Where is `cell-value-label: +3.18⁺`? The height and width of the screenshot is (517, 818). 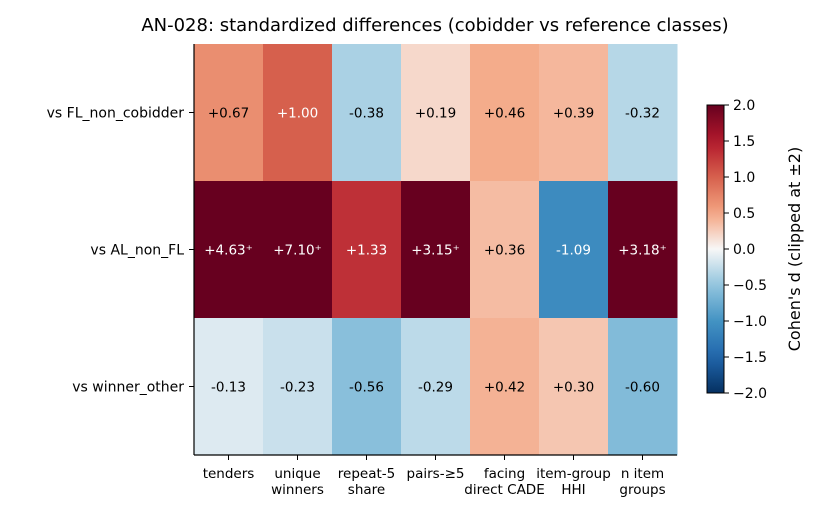 cell-value-label: +3.18⁺ is located at coordinates (642, 251).